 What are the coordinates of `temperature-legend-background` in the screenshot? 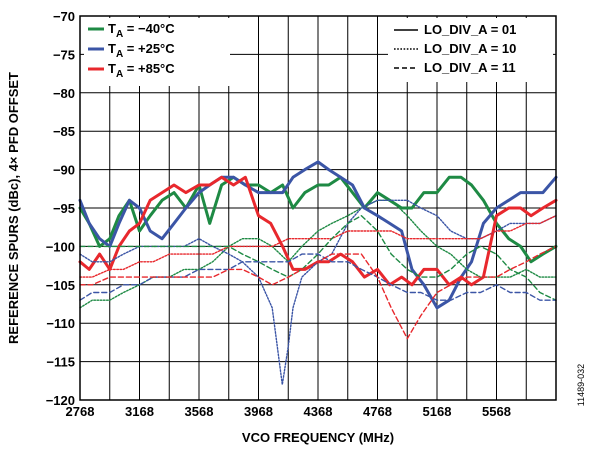 It's located at (157, 52).